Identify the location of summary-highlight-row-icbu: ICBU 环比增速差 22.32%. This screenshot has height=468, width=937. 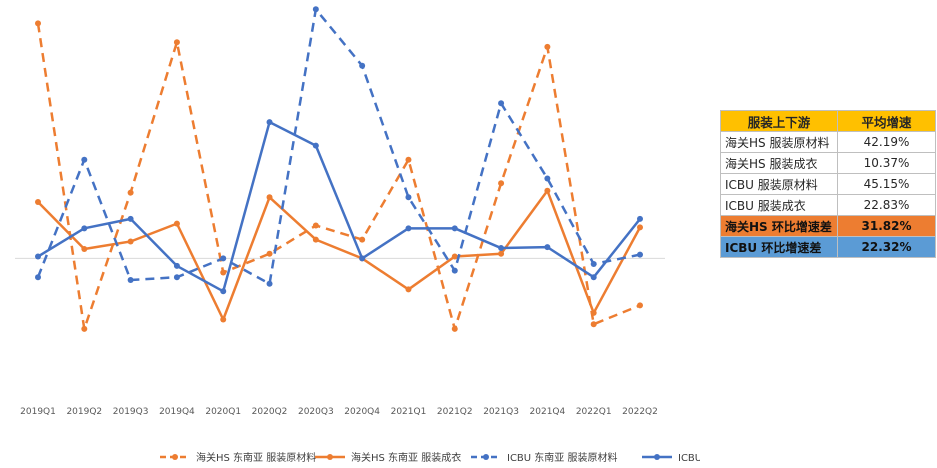
(828, 247).